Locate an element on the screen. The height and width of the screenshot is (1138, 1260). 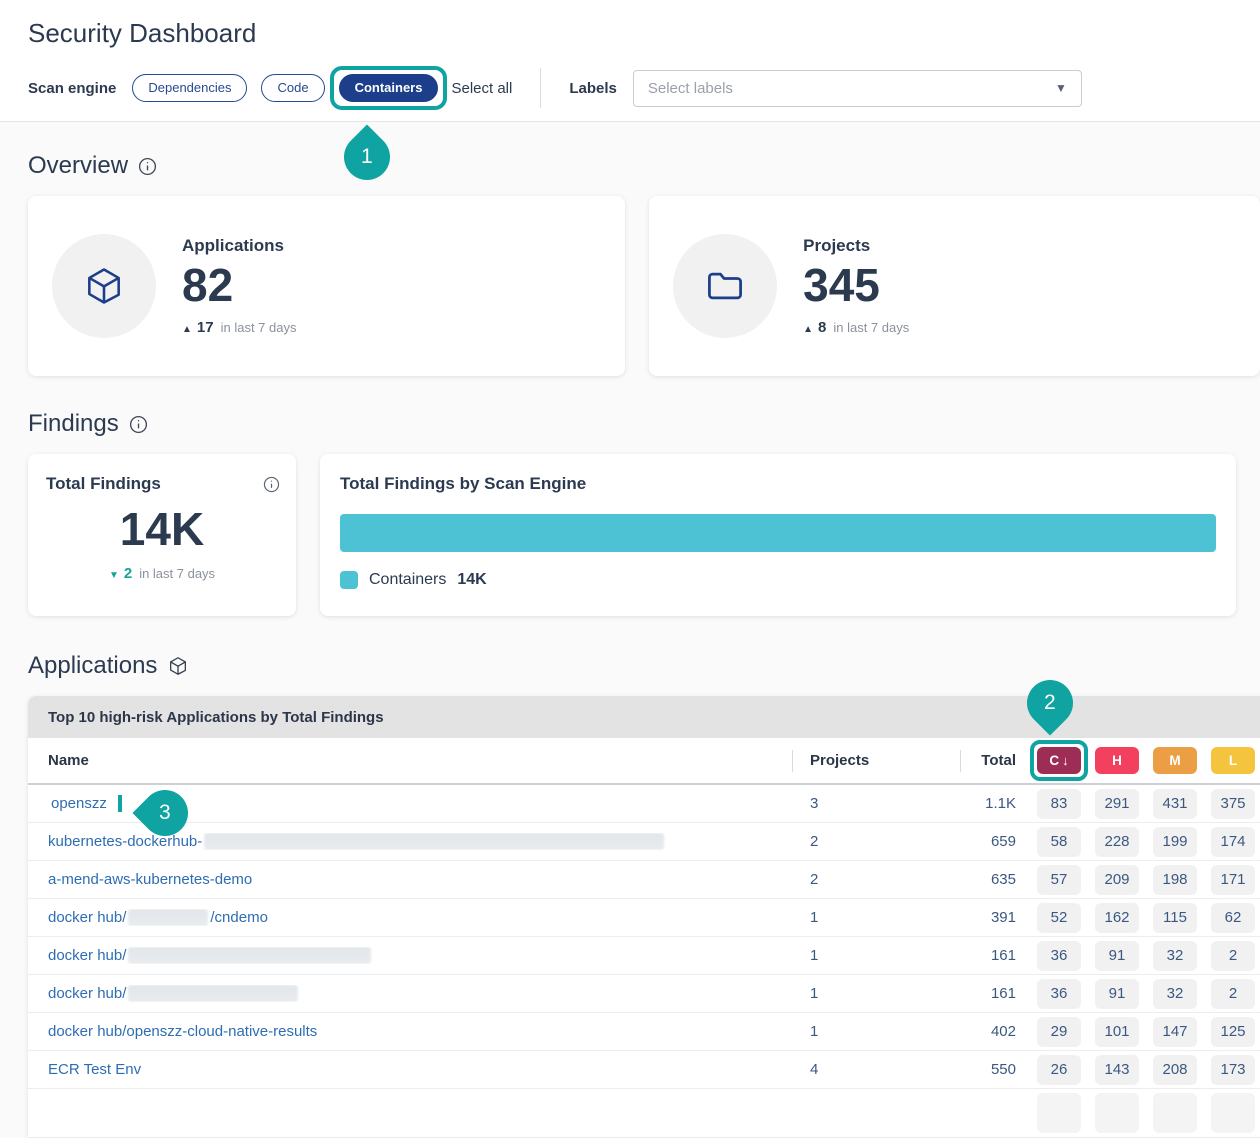
chart-title: Total Findings by Scan Engine is located at coordinates (463, 483).